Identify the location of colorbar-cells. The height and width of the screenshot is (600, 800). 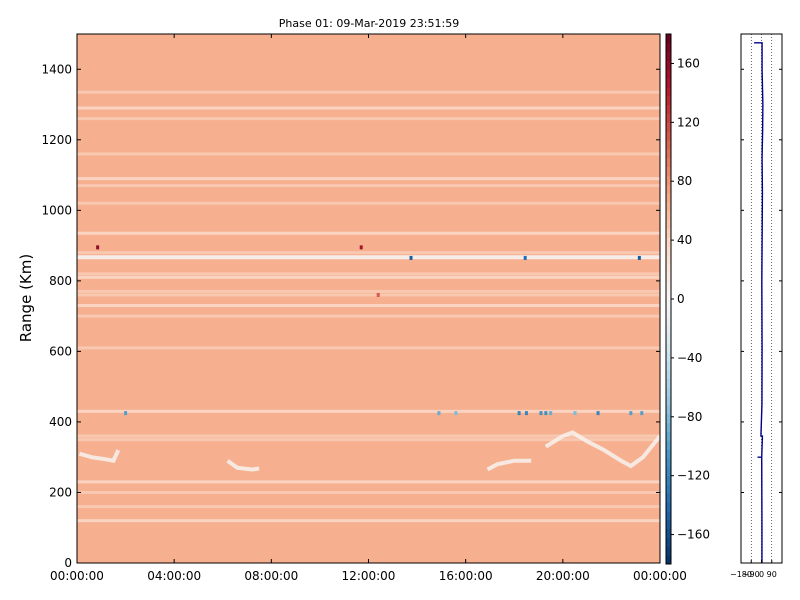
(668, 299).